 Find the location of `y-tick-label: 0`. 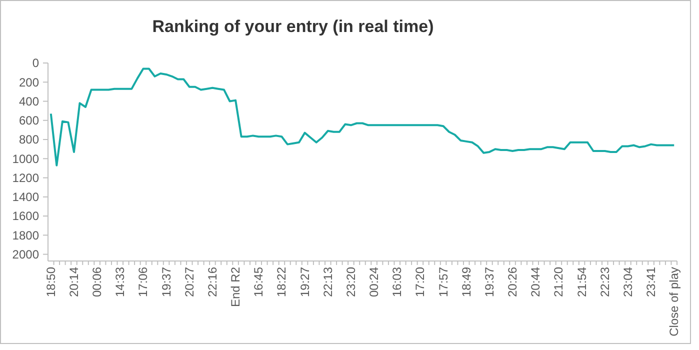

y-tick-label: 0 is located at coordinates (36, 63).